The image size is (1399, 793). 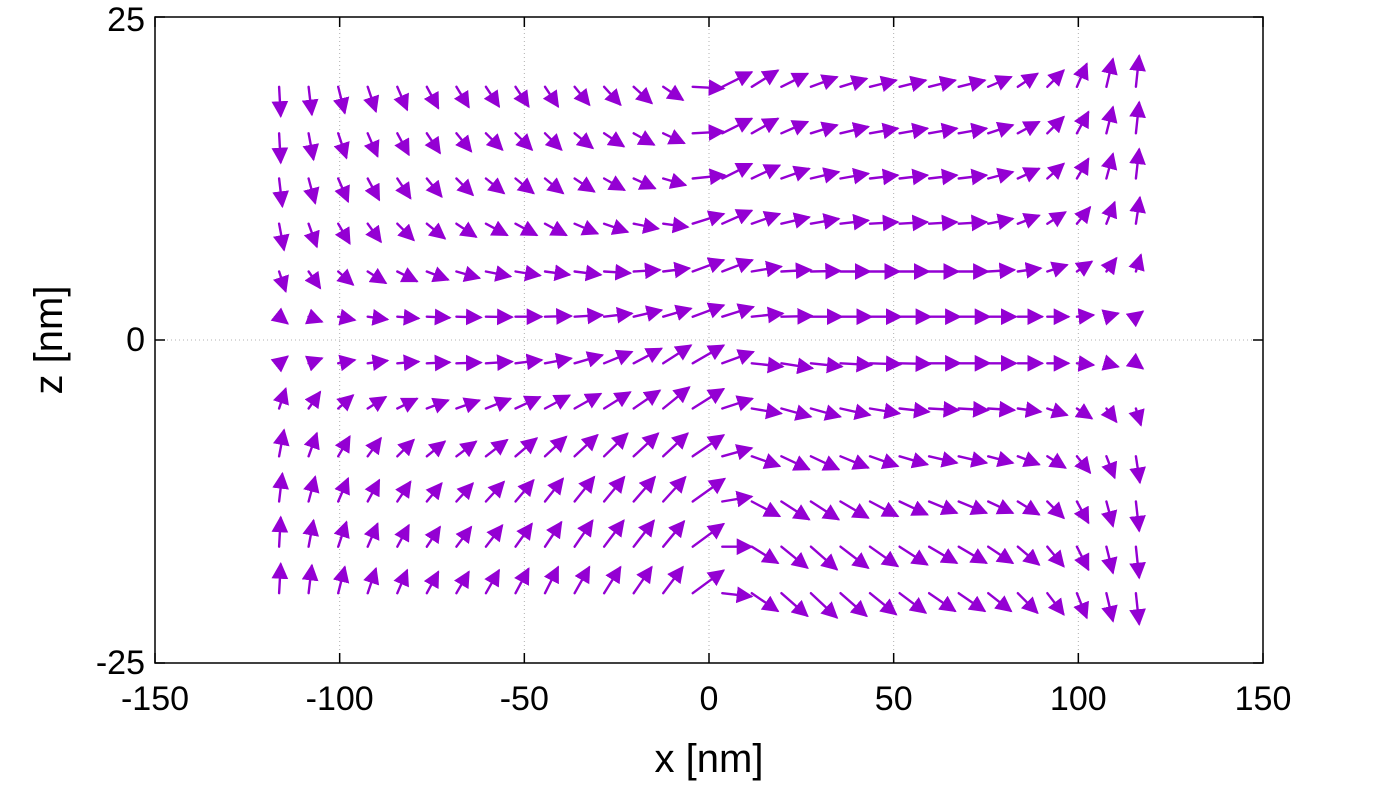 What do you see at coordinates (126, 20) in the screenshot?
I see `y-tick-label: 25` at bounding box center [126, 20].